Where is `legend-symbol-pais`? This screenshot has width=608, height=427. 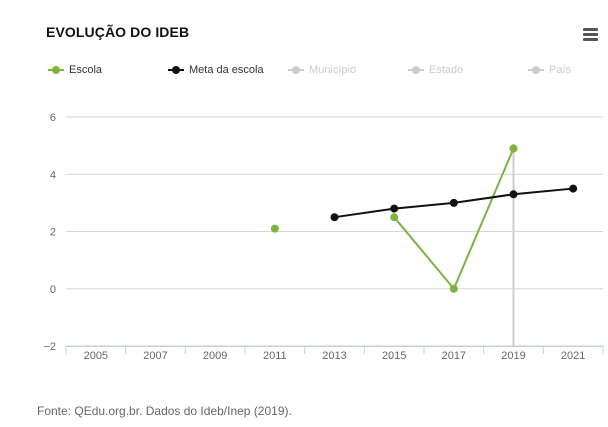 legend-symbol-pais is located at coordinates (536, 70).